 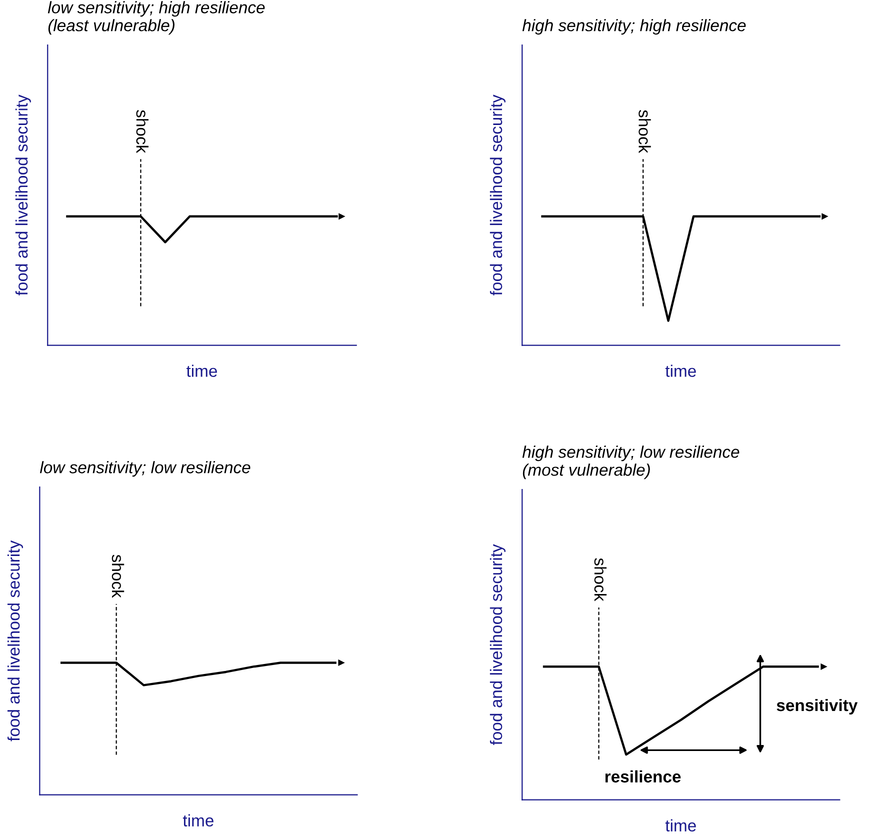 What do you see at coordinates (634, 27) in the screenshot?
I see `chart-title: high sensitivity; high resilience` at bounding box center [634, 27].